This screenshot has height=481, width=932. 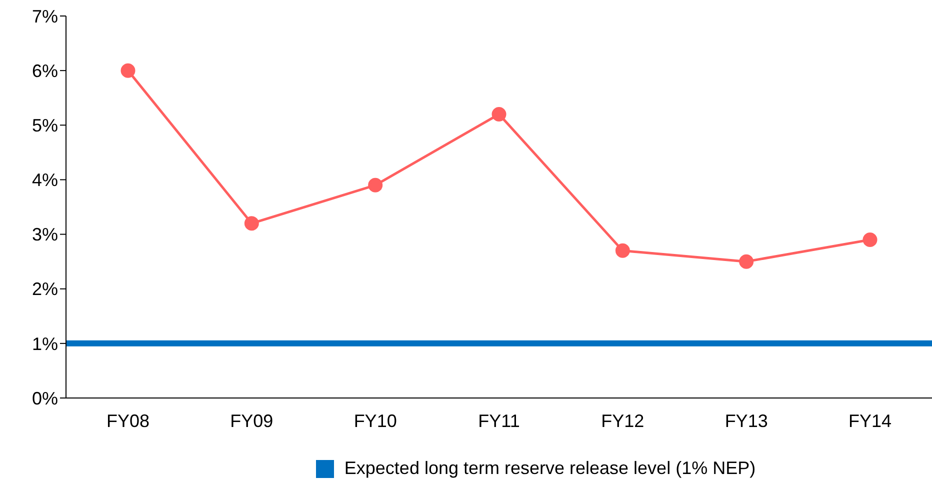 I want to click on legend-label: Expected long term reserve release level (1% NEP), so click(x=550, y=468).